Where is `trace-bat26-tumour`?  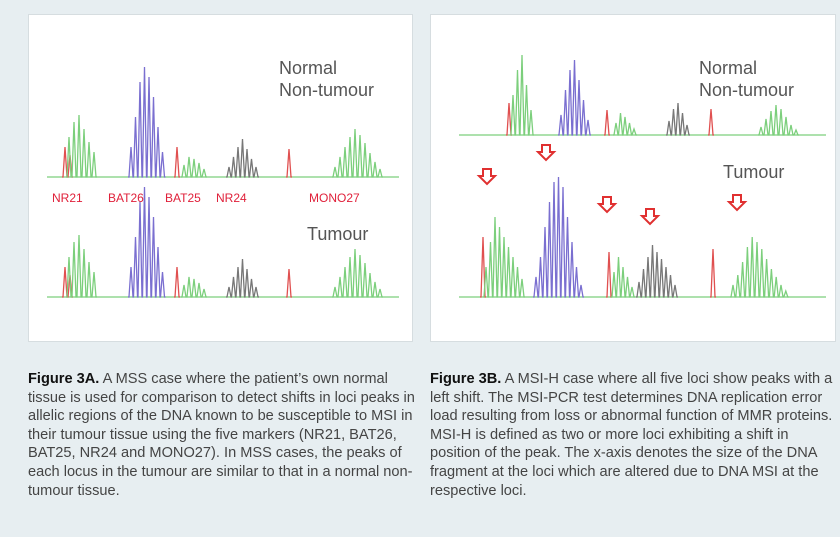
trace-bat26-tumour is located at coordinates (147, 242).